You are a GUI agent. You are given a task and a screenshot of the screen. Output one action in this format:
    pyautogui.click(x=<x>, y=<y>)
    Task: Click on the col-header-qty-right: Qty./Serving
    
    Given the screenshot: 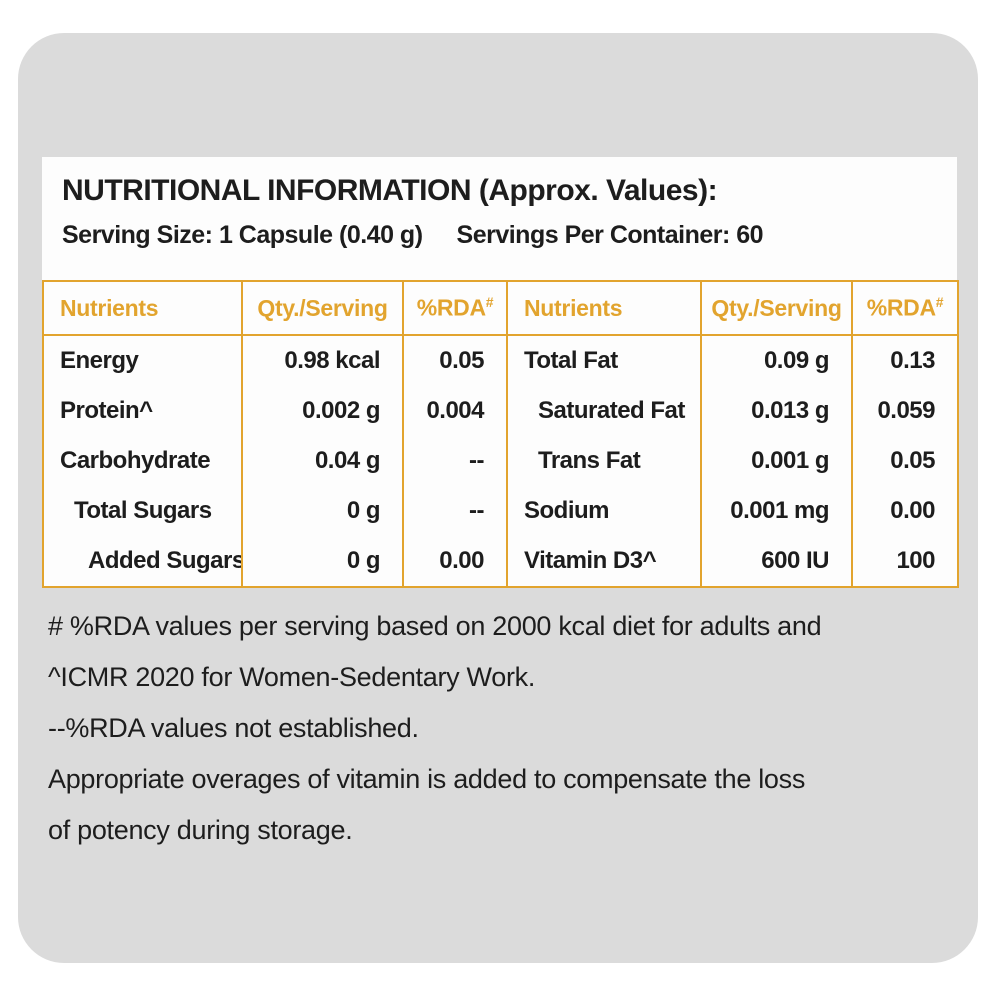 What is the action you would take?
    pyautogui.click(x=776, y=308)
    